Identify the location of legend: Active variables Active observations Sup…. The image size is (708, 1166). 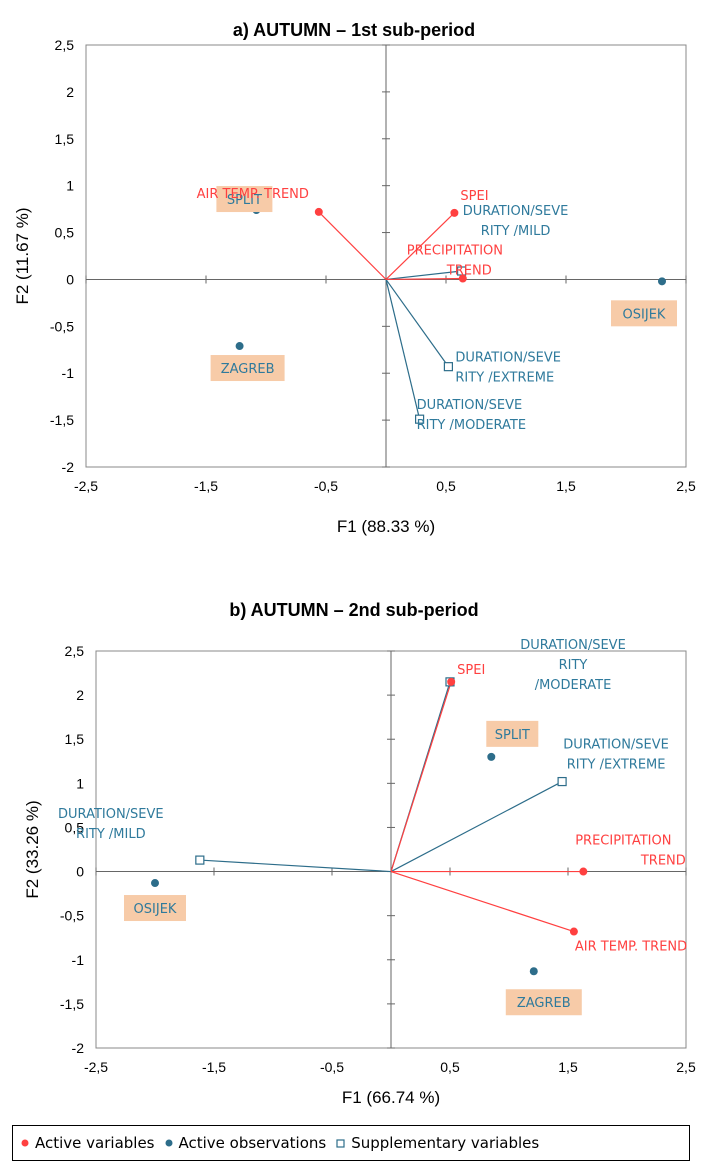
(351, 1143).